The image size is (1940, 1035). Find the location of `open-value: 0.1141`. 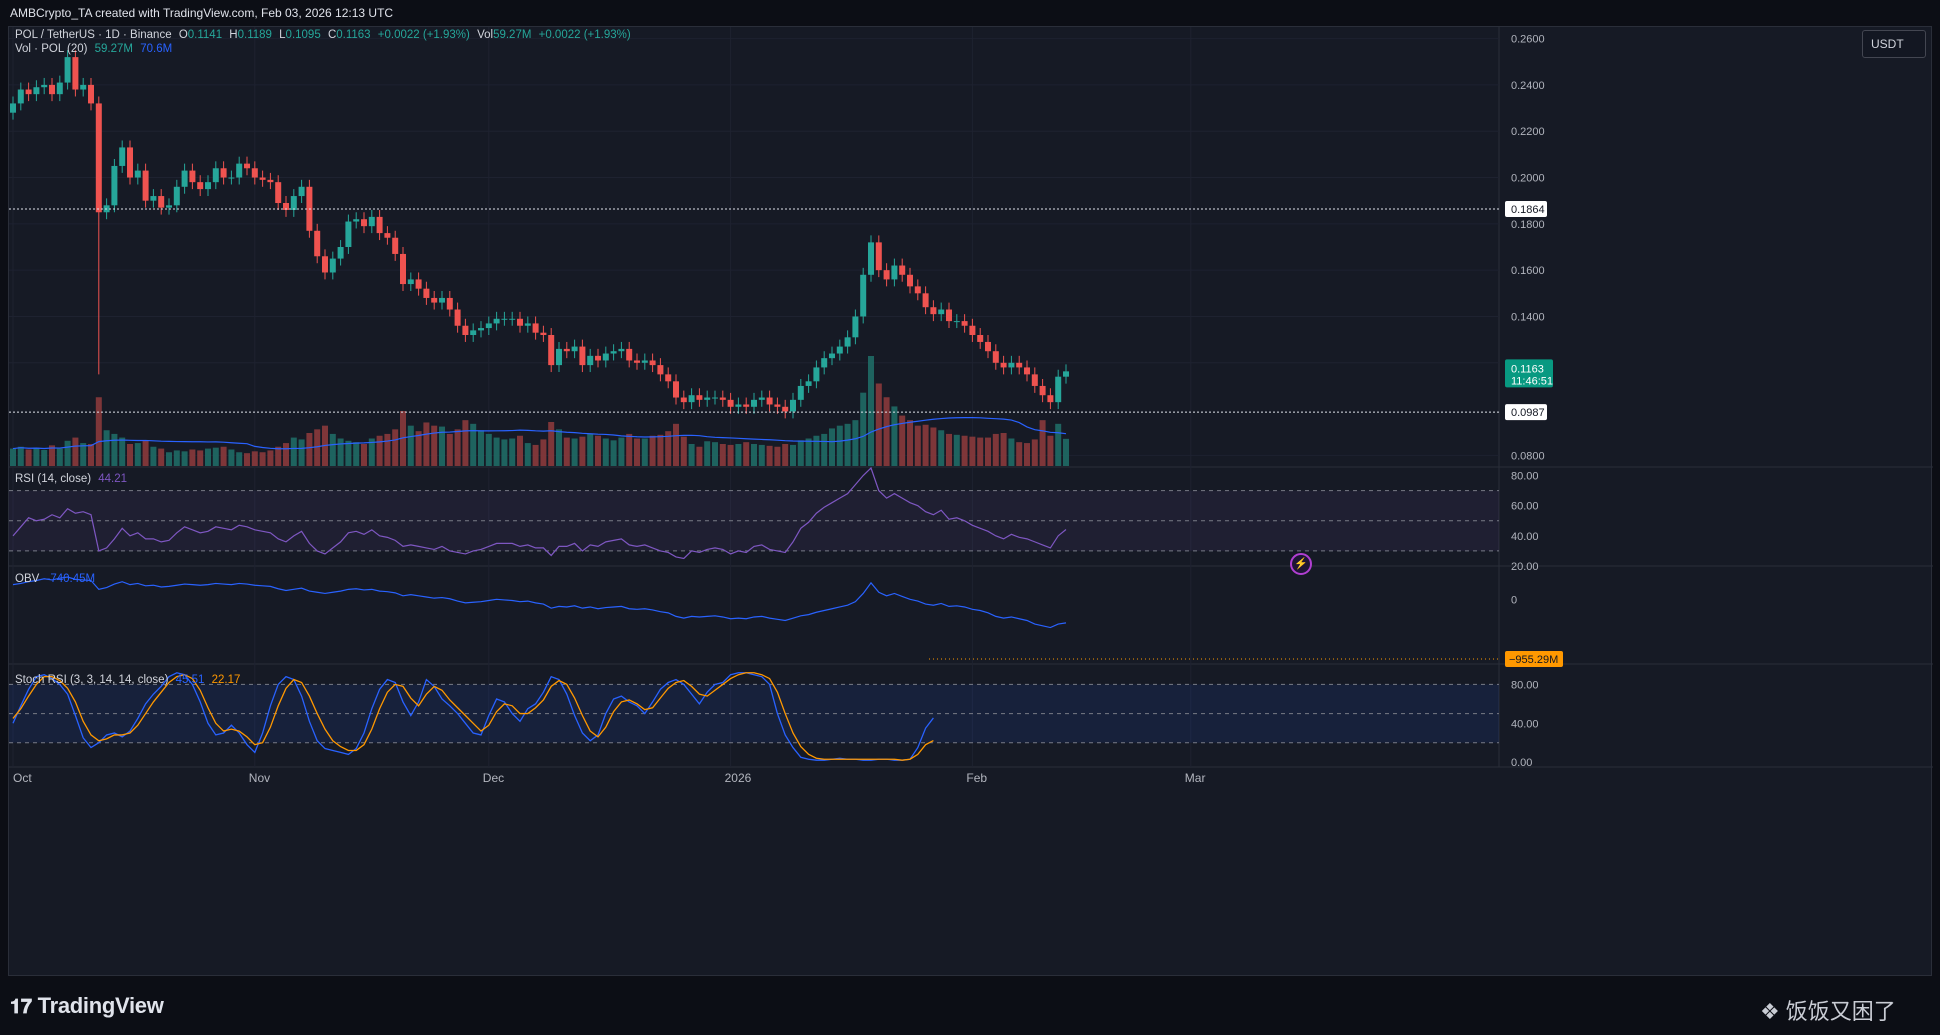

open-value: 0.1141 is located at coordinates (205, 35).